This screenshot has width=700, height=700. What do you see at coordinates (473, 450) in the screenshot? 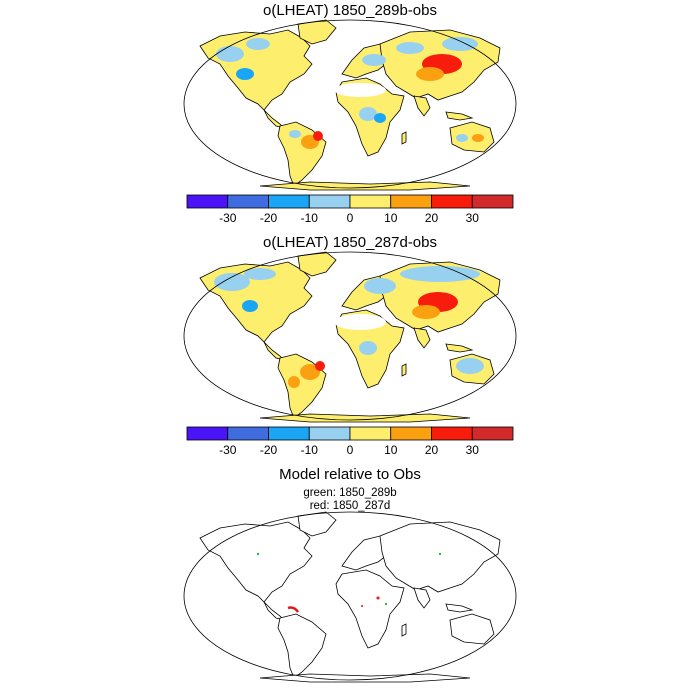
I see `colorbar-2-tick-label: 30` at bounding box center [473, 450].